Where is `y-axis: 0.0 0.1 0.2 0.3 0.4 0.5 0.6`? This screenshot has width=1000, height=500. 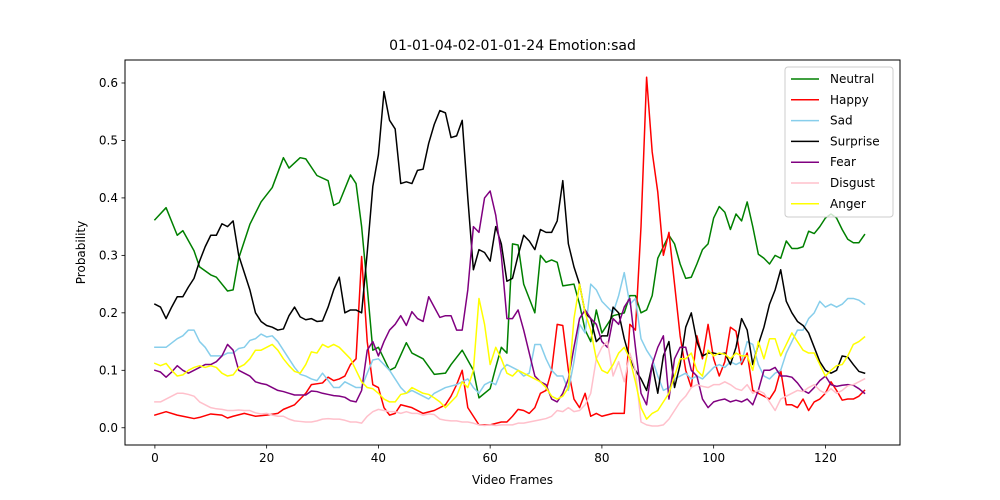
y-axis: 0.0 0.1 0.2 0.3 0.4 0.5 0.6 is located at coordinates (112, 255).